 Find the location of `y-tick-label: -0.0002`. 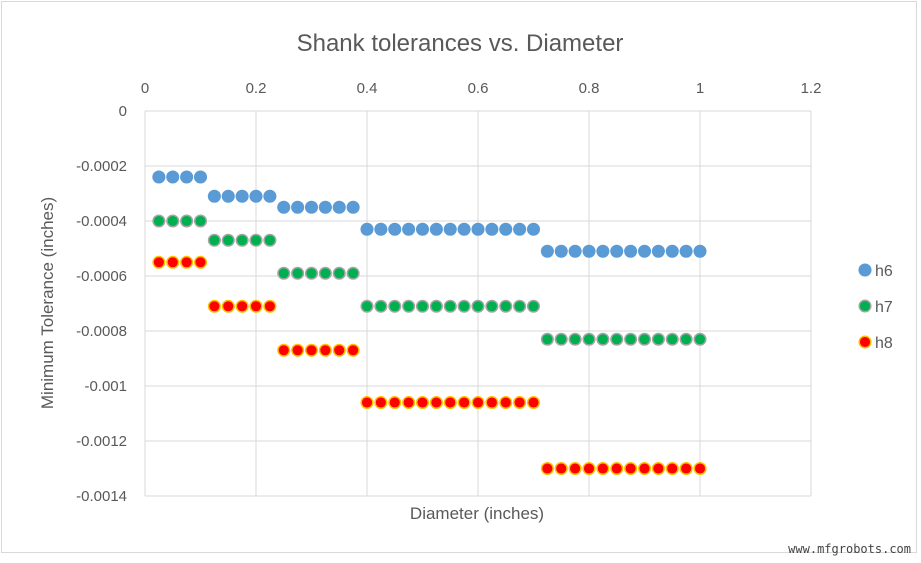

y-tick-label: -0.0002 is located at coordinates (101, 166).